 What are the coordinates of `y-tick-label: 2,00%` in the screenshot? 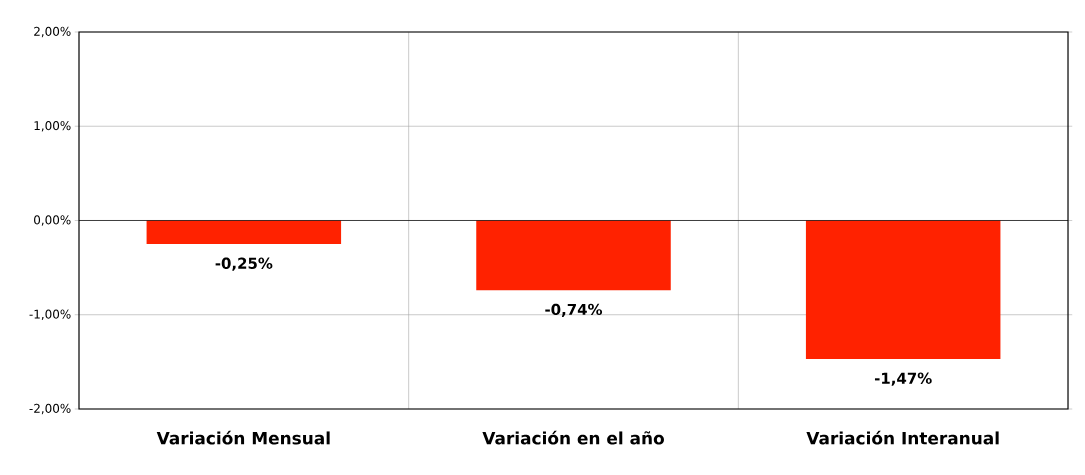 It's located at (52, 32).